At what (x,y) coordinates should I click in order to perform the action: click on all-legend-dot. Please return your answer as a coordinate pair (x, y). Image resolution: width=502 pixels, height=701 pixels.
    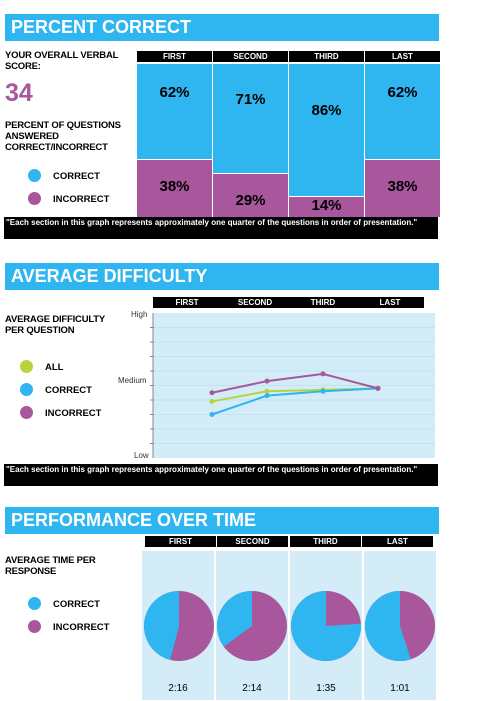
    Looking at the image, I should click on (26, 366).